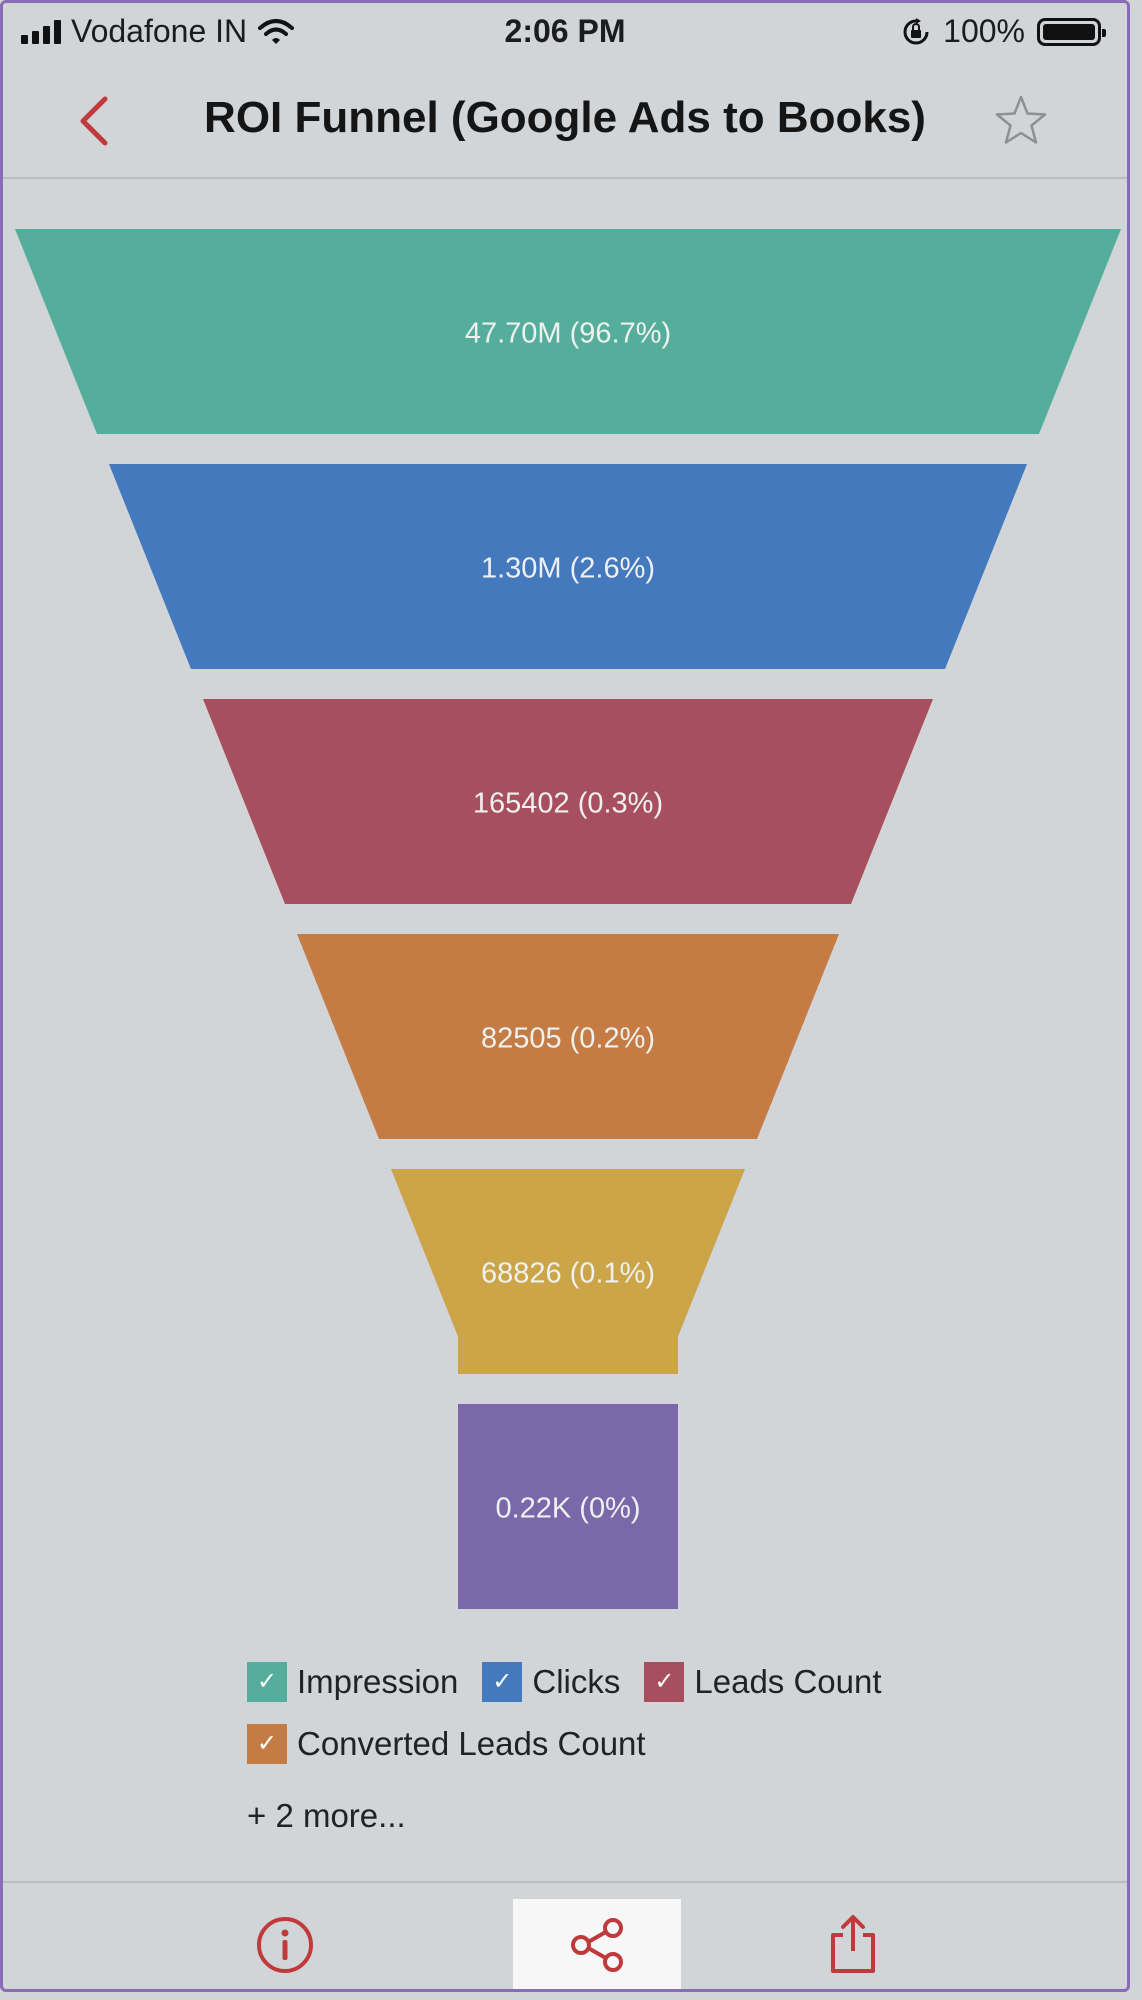 Image resolution: width=1142 pixels, height=2000 pixels. I want to click on share-network-icon, so click(597, 1945).